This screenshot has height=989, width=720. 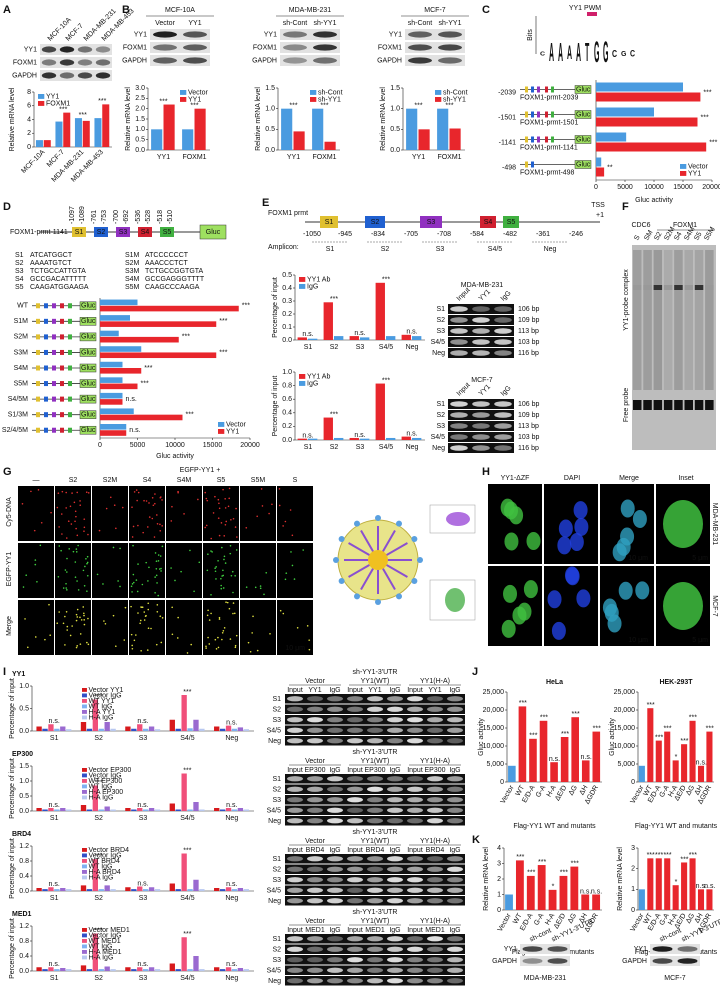 I want to click on axis-title: Gluc activity, so click(x=612, y=737).